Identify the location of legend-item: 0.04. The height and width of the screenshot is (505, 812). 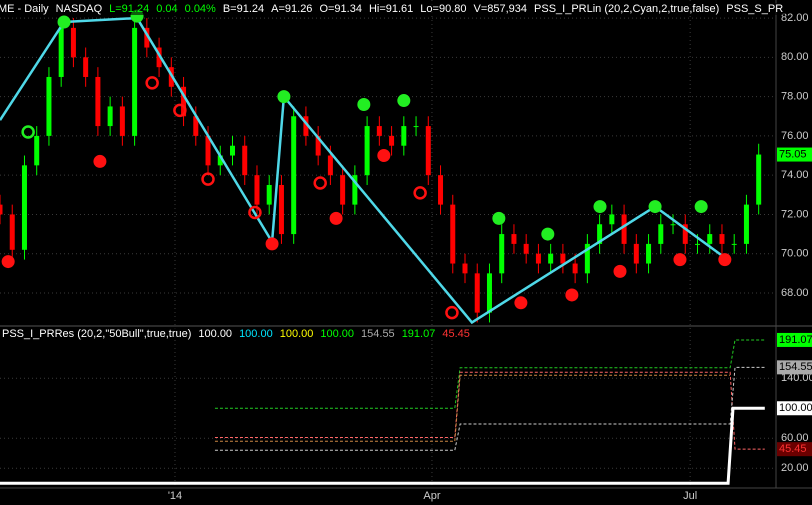
(167, 9).